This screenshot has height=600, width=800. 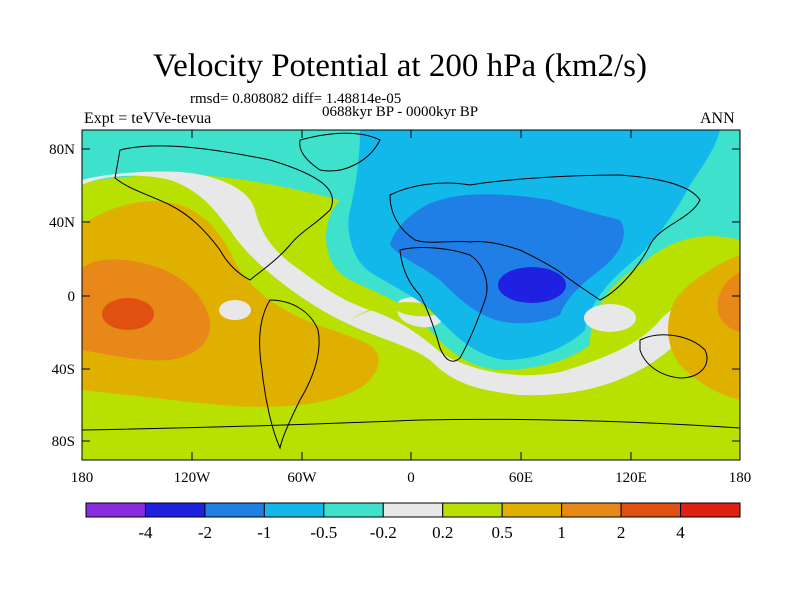 What do you see at coordinates (728, 302) in the screenshot?
I see `band-2-4-east` at bounding box center [728, 302].